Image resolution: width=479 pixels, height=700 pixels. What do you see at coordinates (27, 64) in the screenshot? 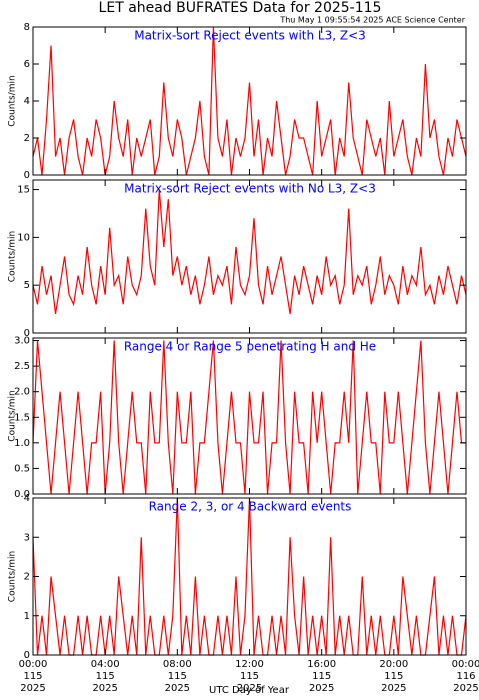
I see `y-tick-label: 6` at bounding box center [27, 64].